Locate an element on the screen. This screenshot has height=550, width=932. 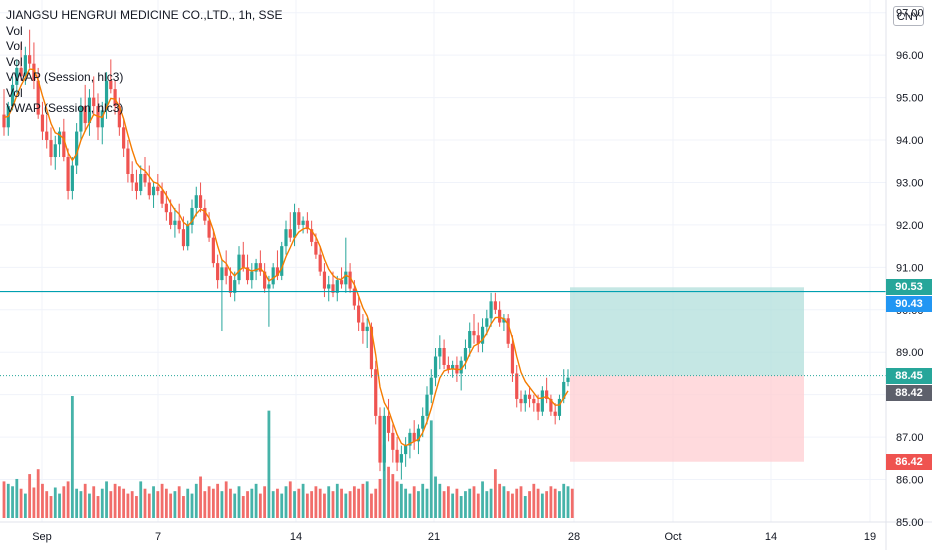
price-tag-target: 90.53 is located at coordinates (909, 287).